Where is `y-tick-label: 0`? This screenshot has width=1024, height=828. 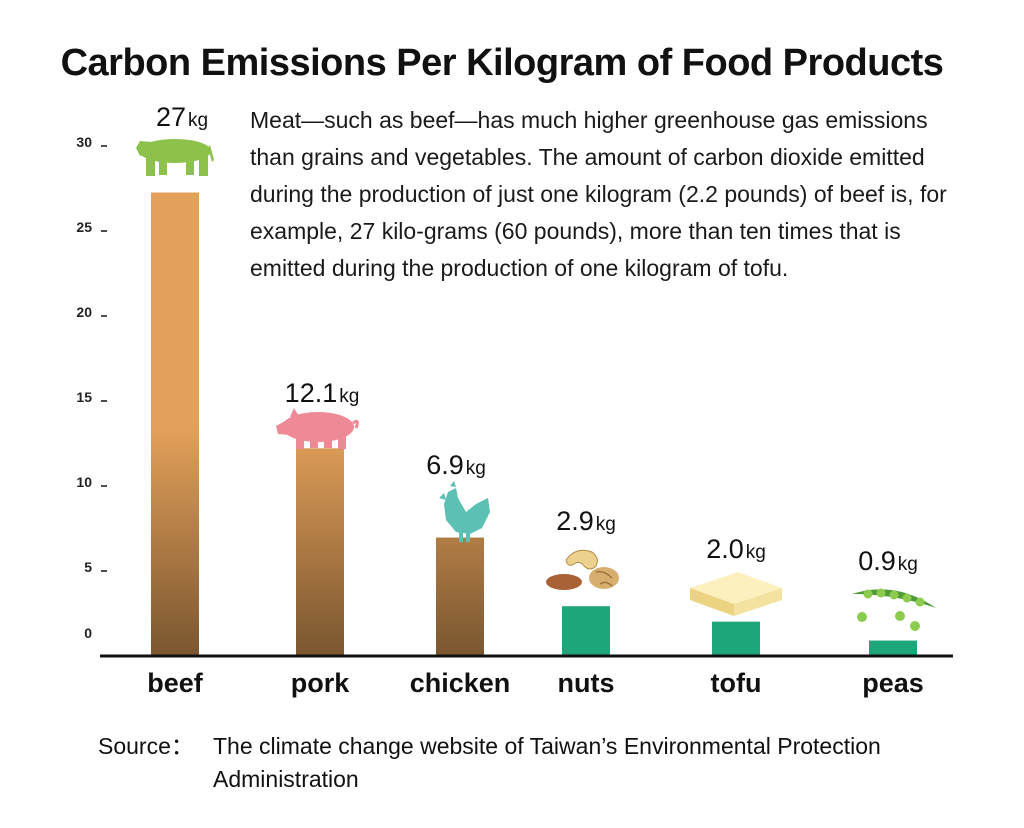 y-tick-label: 0 is located at coordinates (88, 633).